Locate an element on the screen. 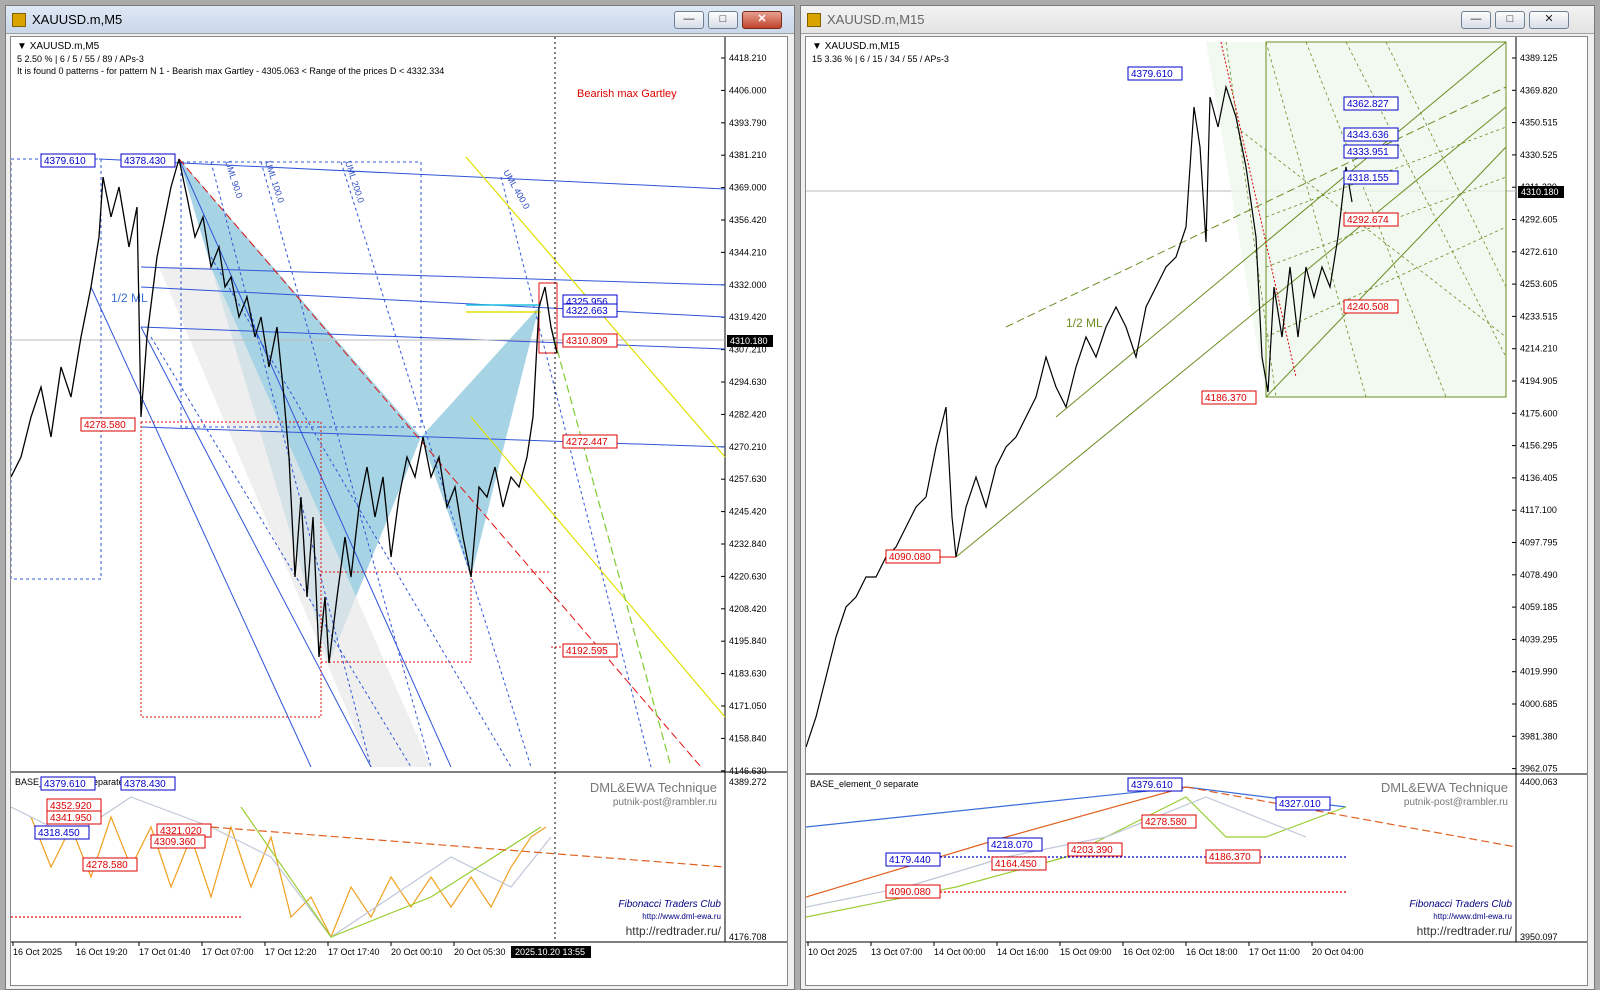  current-price-box is located at coordinates (750, 341).